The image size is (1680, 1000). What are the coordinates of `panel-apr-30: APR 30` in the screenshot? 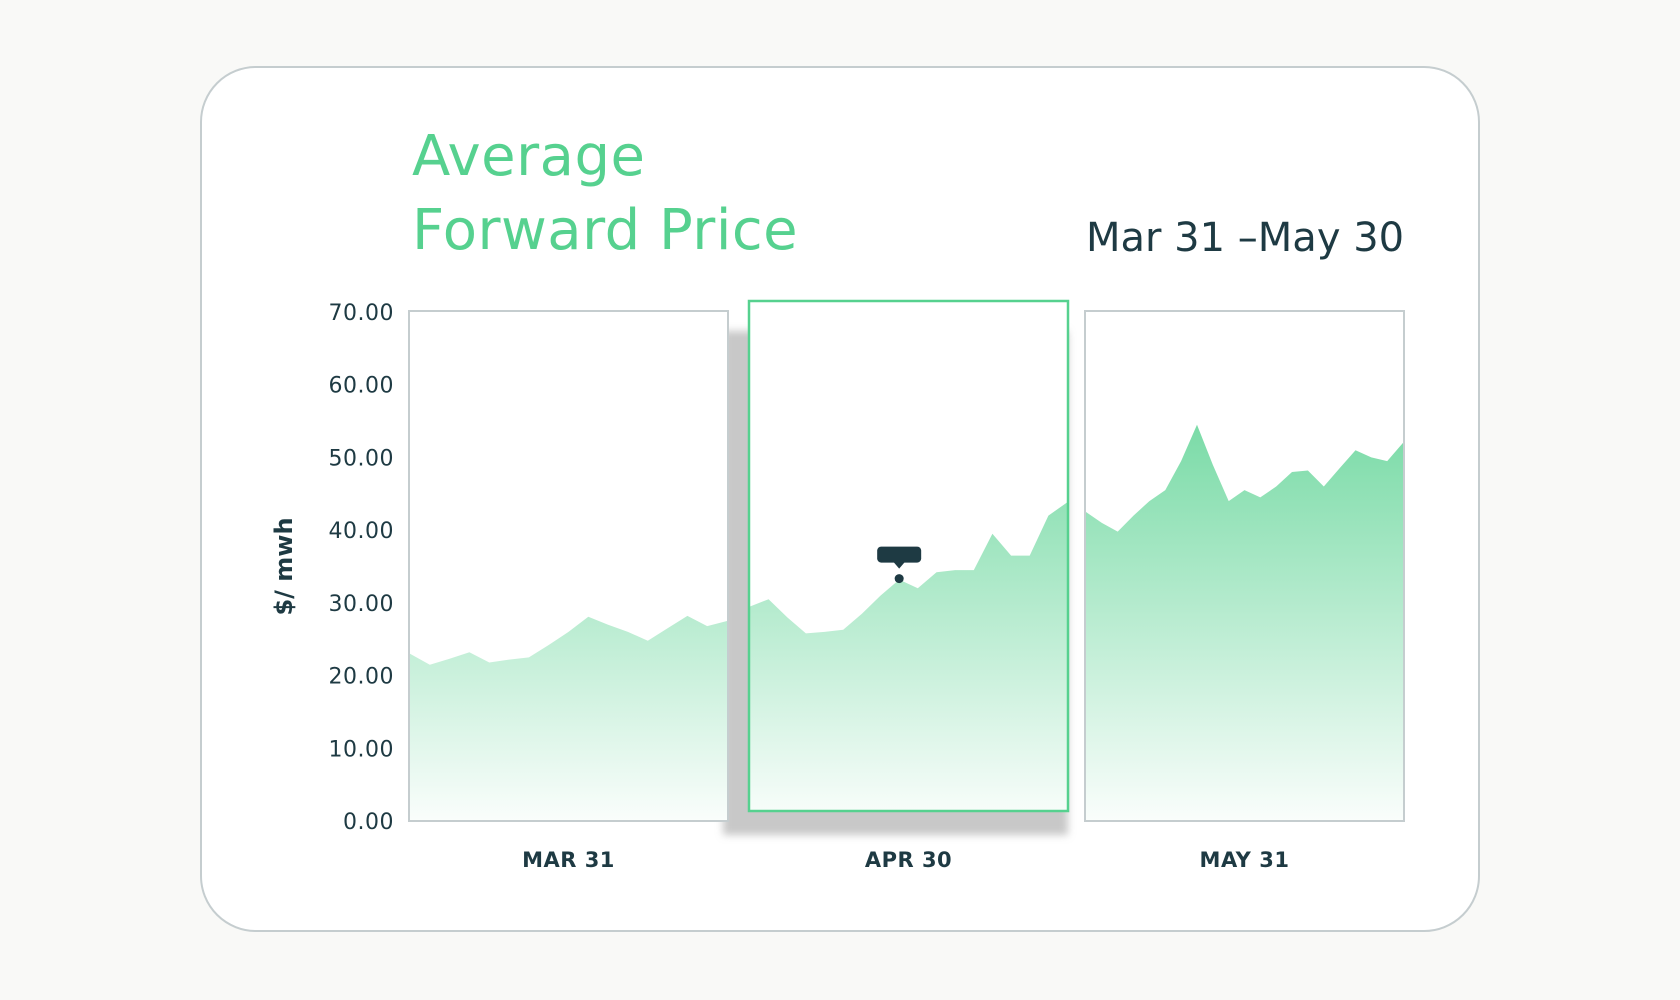 It's located at (908, 585).